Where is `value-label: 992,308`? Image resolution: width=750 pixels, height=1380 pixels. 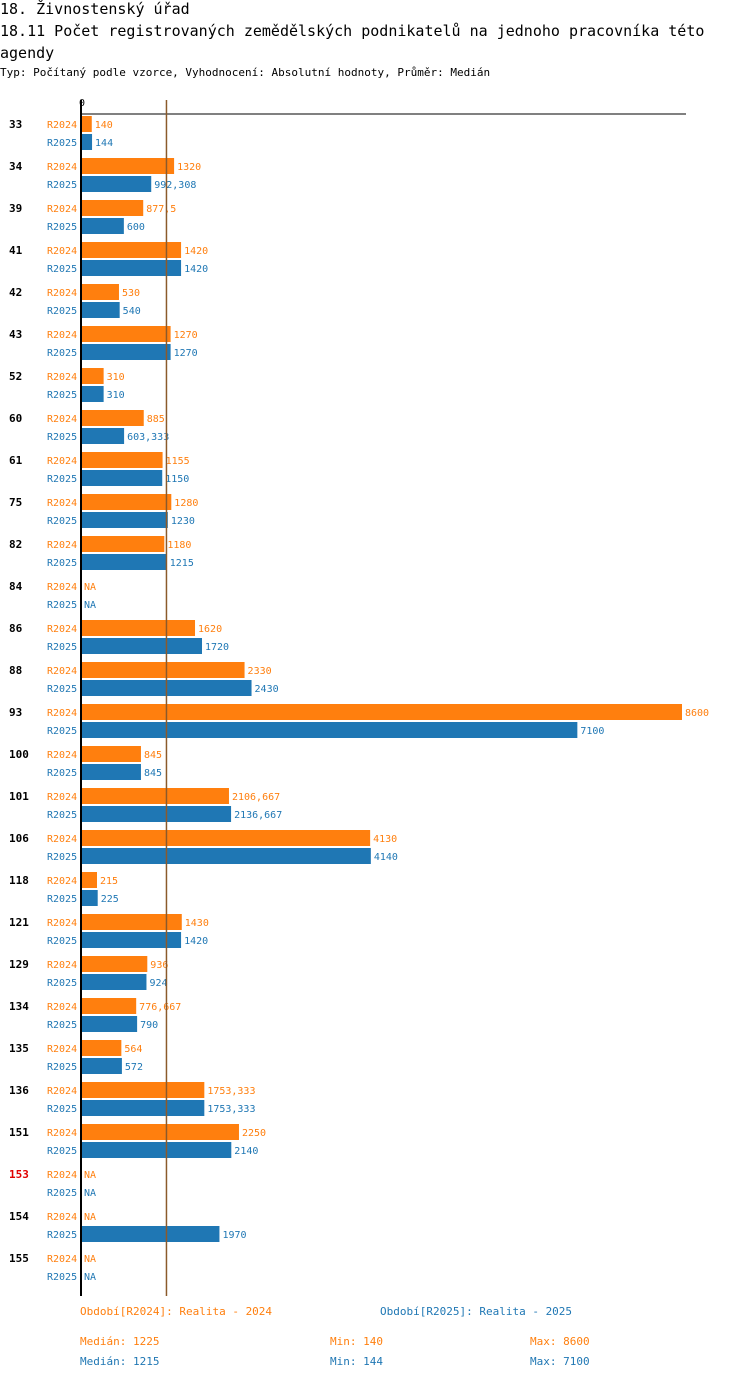 value-label: 992,308 is located at coordinates (175, 185).